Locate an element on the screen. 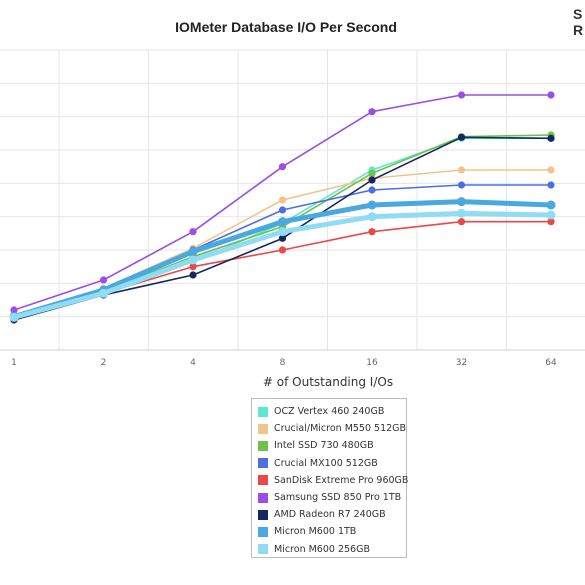  legend-label: Samsung SSD 850 Pro 1TB is located at coordinates (338, 498).